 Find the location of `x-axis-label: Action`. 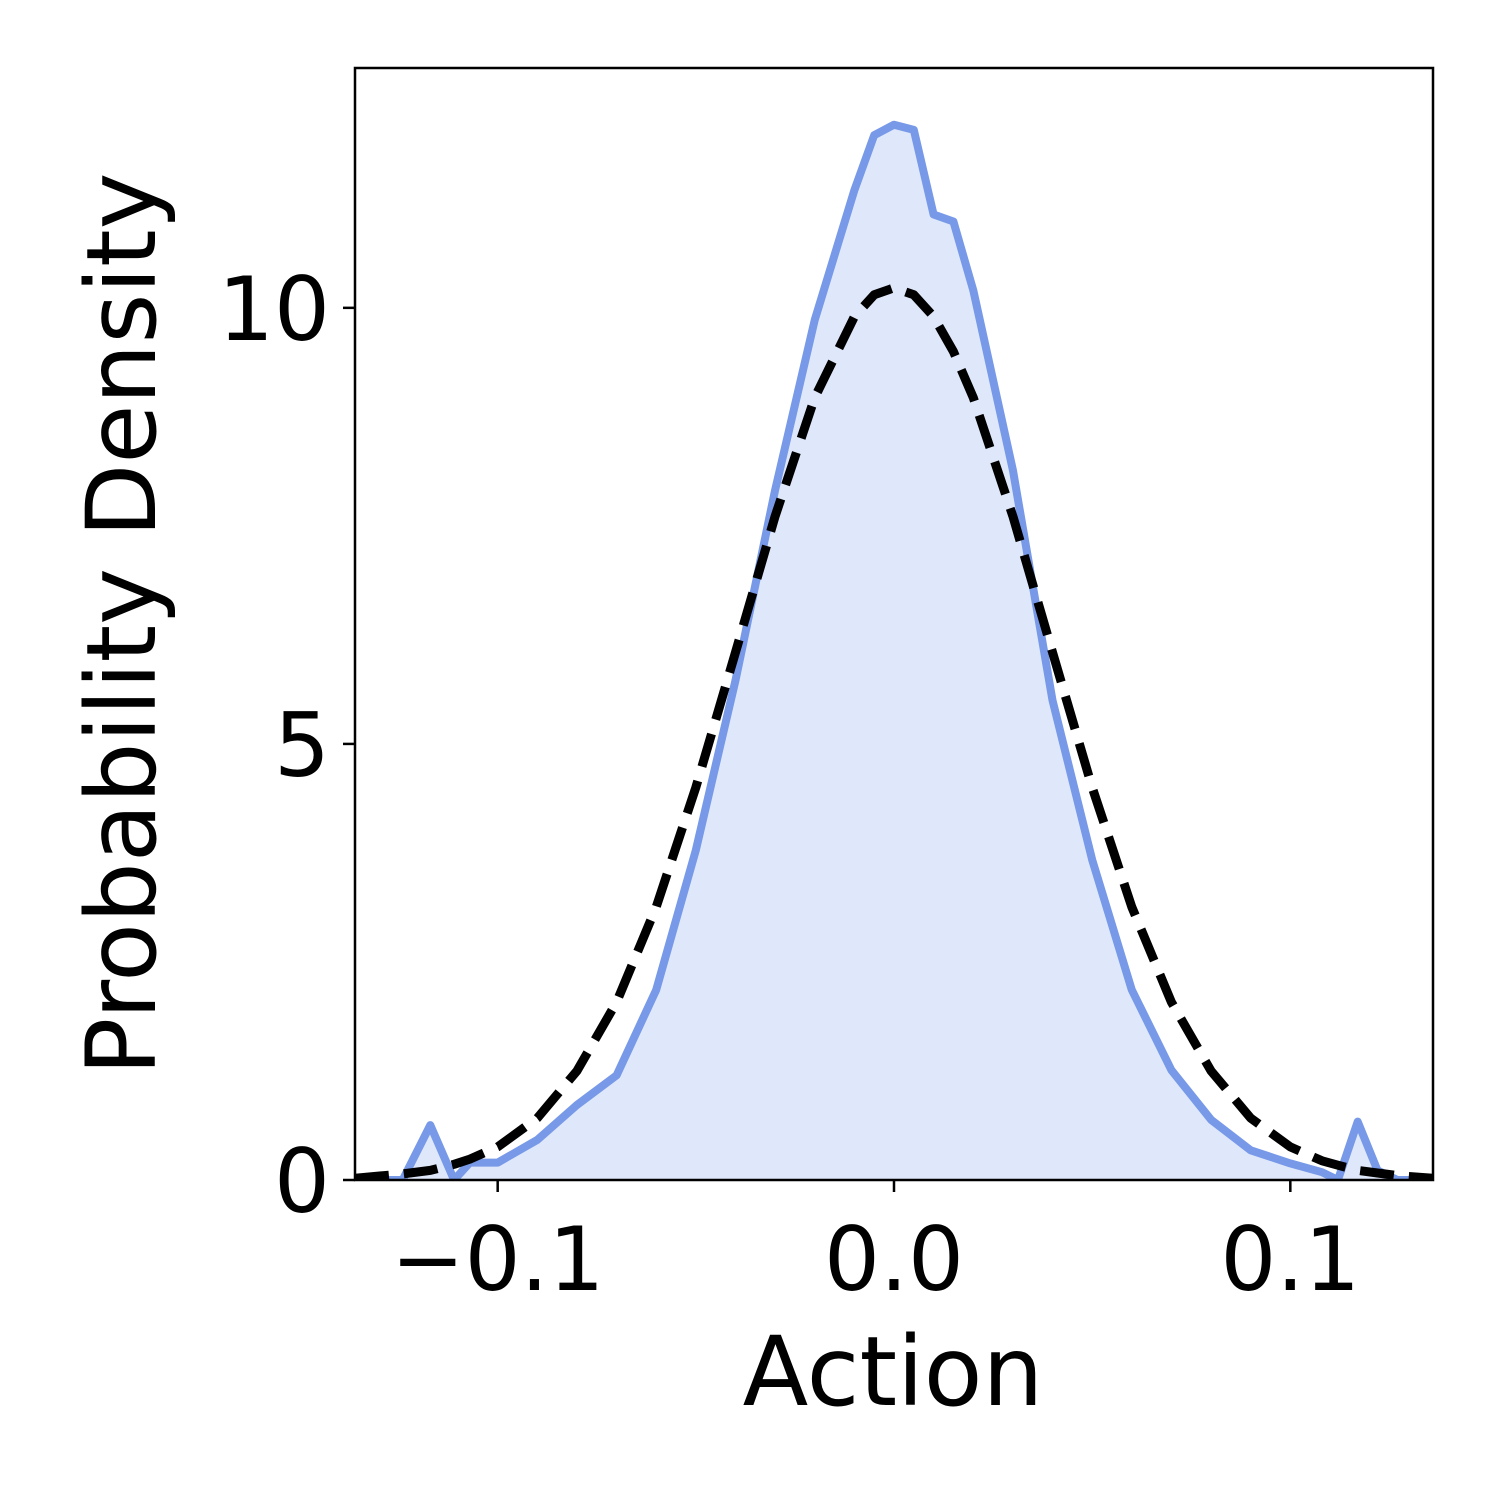

x-axis-label: Action is located at coordinates (893, 1372).